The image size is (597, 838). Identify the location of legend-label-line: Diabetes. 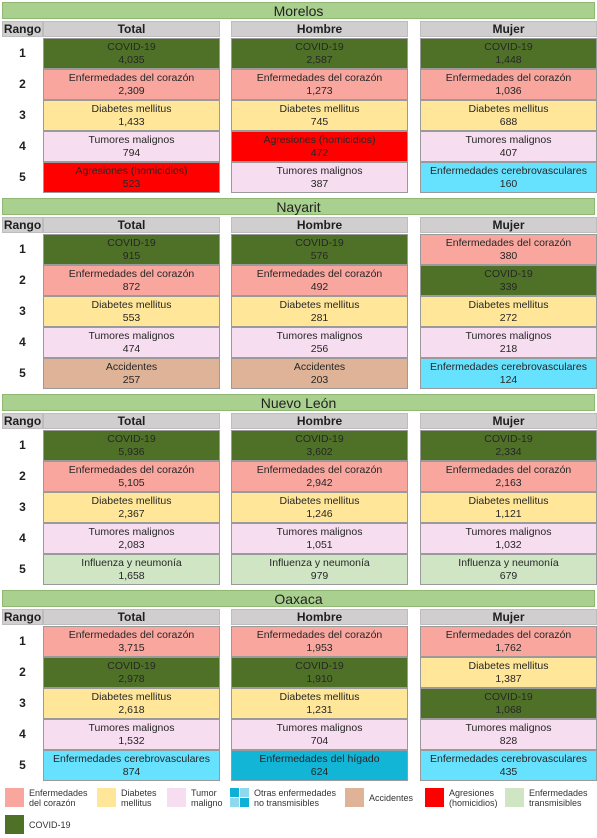
(139, 793).